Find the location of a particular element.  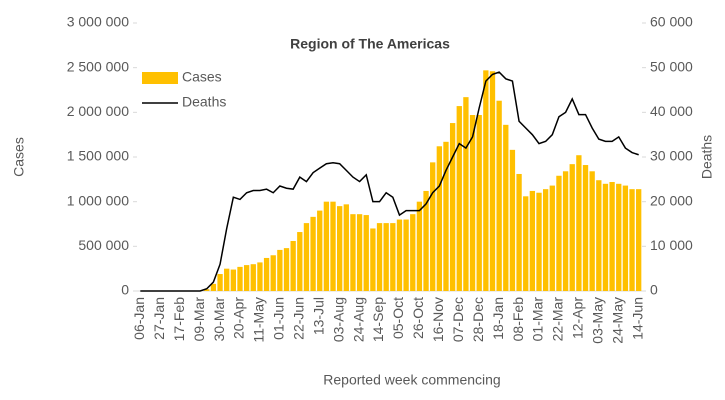

y-tick-label: 500 000 is located at coordinates (103, 245).